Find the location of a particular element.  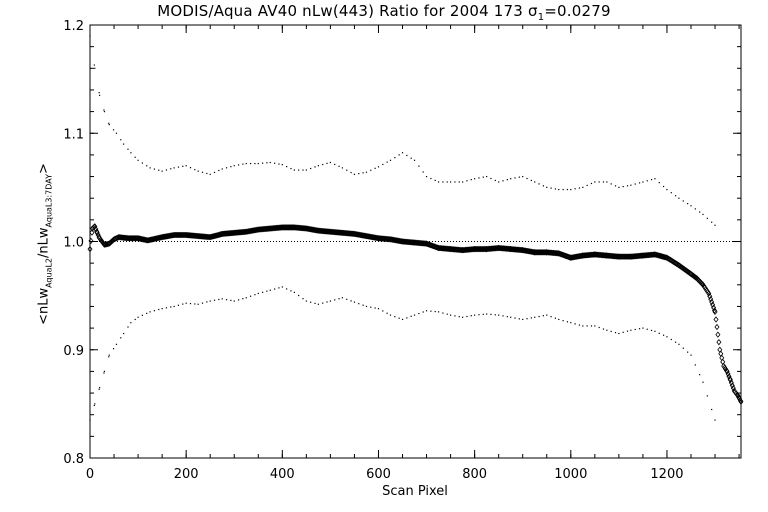

x-tick-label: 600 is located at coordinates (378, 474).